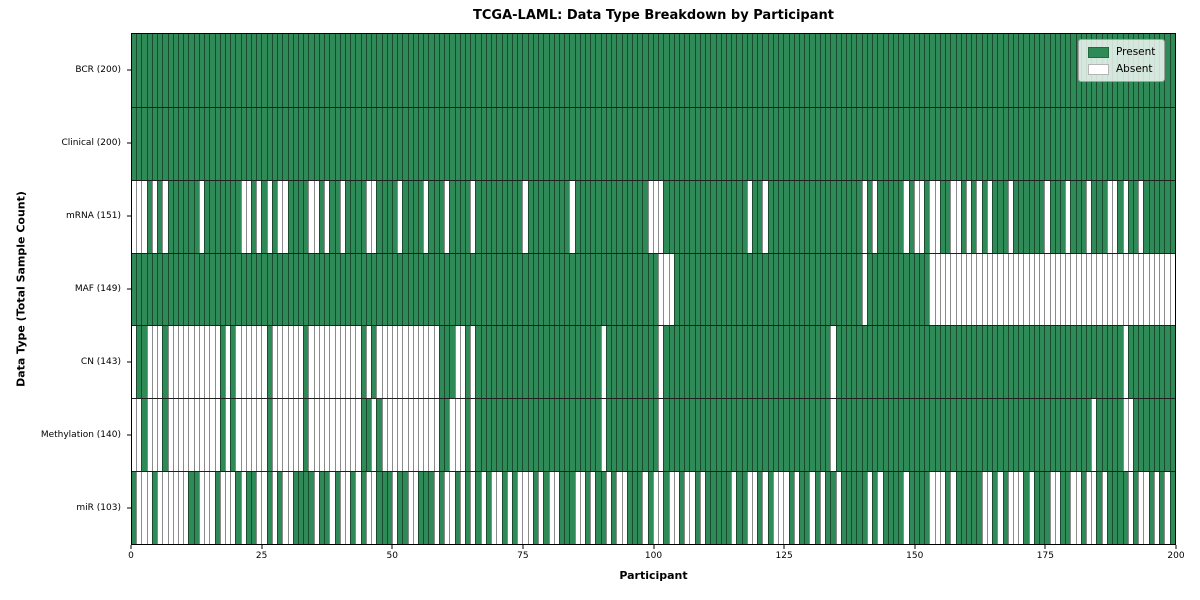 The width and height of the screenshot is (1200, 600). What do you see at coordinates (1176, 556) in the screenshot?
I see `x-tick-label-200: 200` at bounding box center [1176, 556].